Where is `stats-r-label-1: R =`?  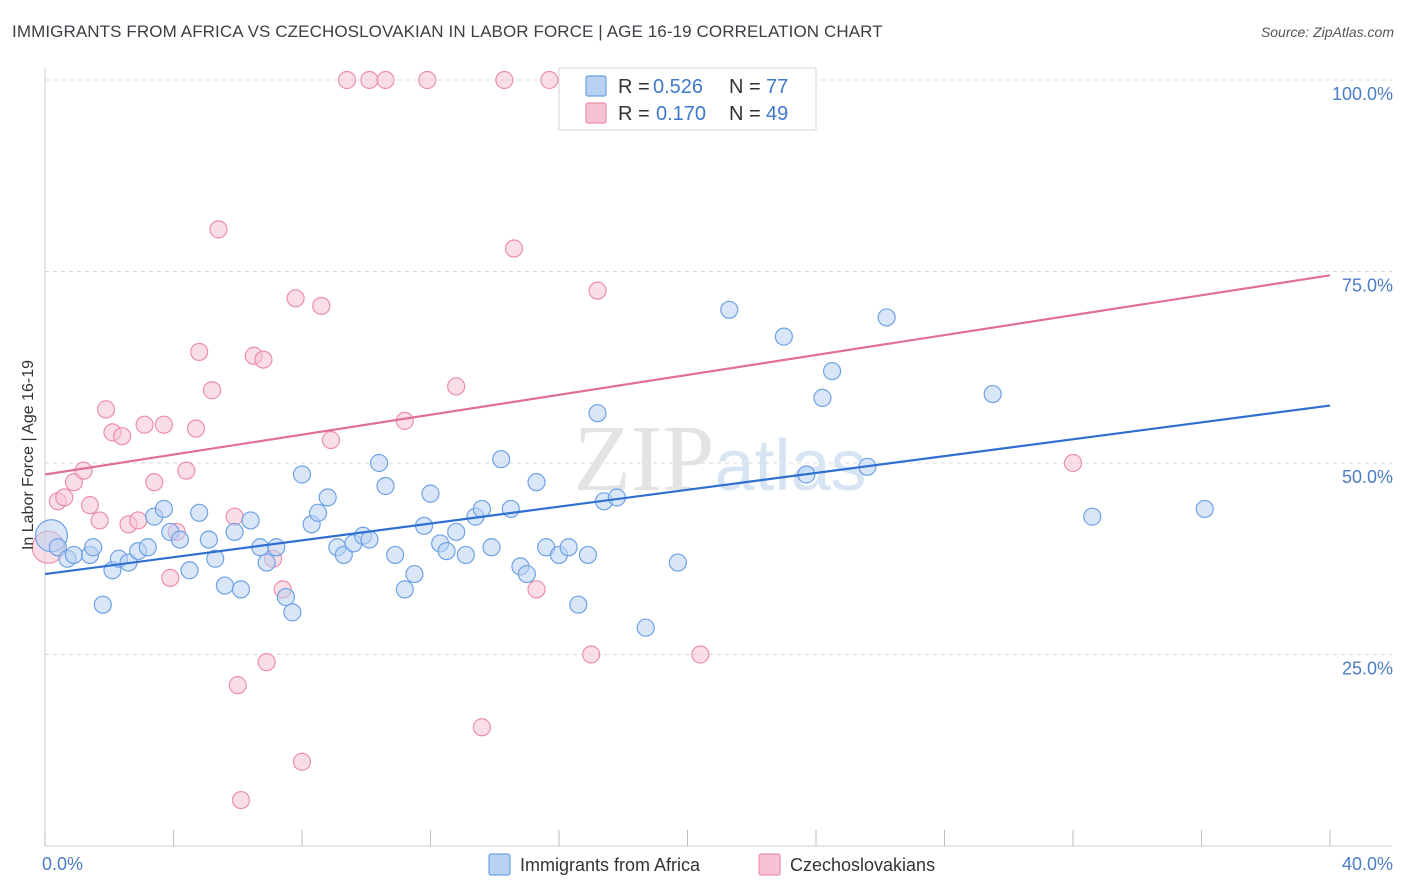
stats-r-label-1: R = is located at coordinates (634, 87).